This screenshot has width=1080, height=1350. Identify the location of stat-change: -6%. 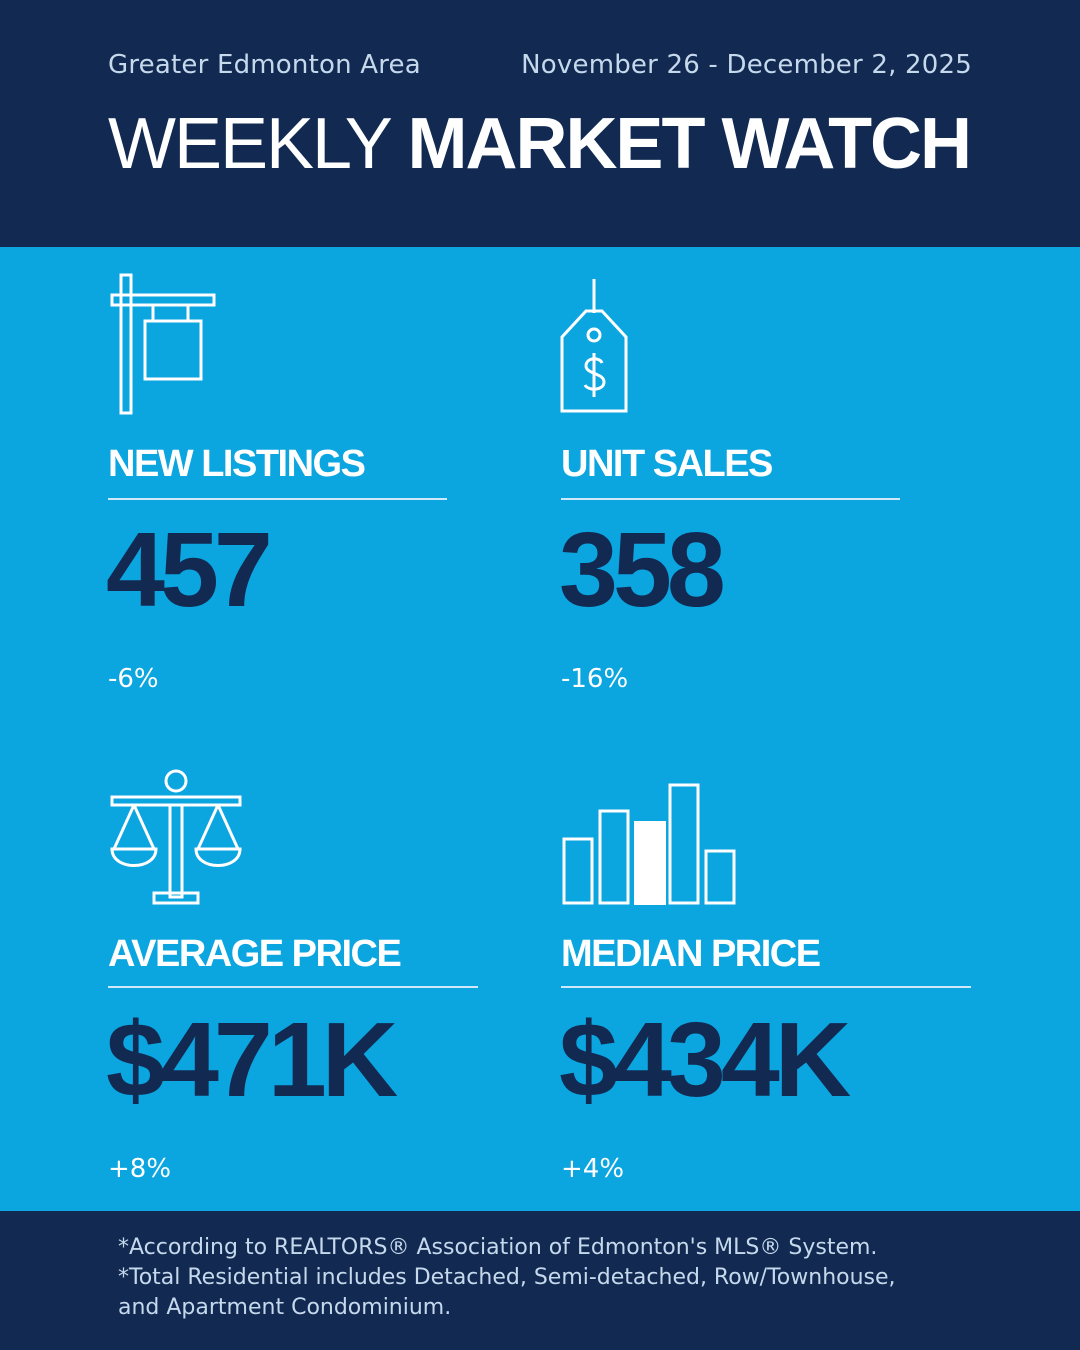
(133, 679).